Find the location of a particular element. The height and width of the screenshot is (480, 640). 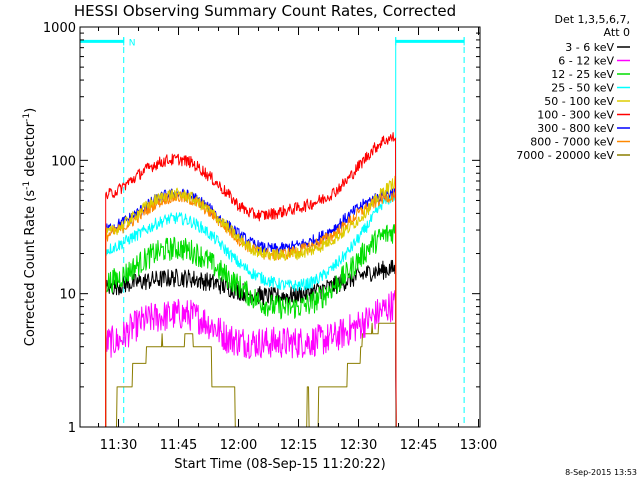

legend-entry-label: 6 - 12 keV is located at coordinates (586, 61).